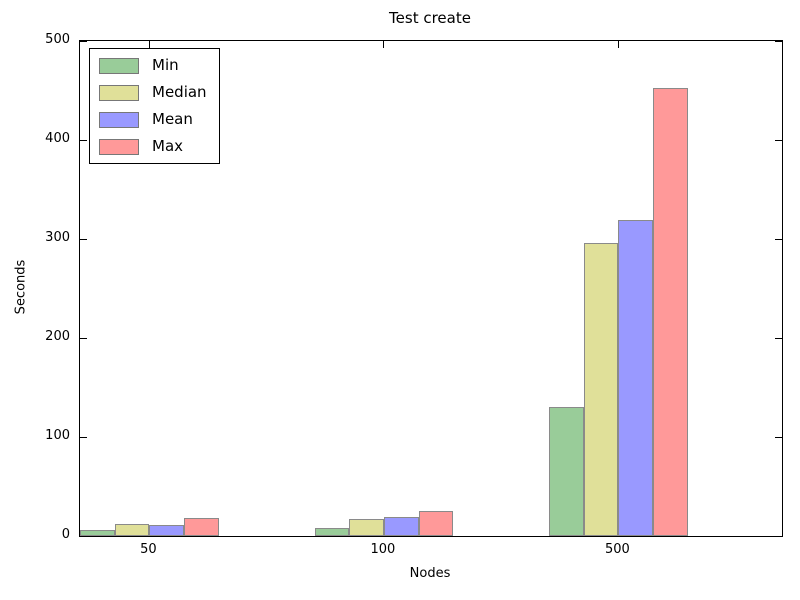 Image resolution: width=800 pixels, height=600 pixels. What do you see at coordinates (57, 138) in the screenshot?
I see `y-tick-label: 400` at bounding box center [57, 138].